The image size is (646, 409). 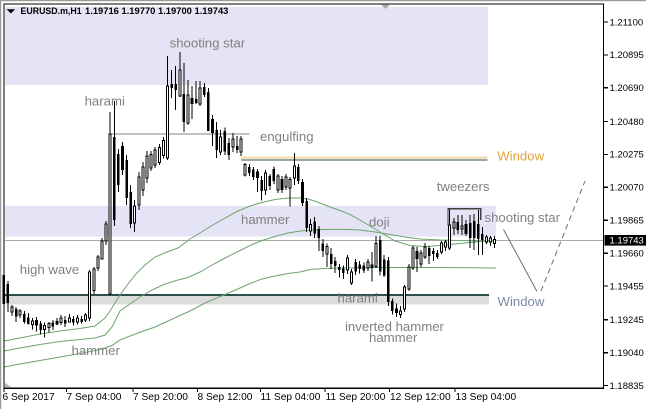 What do you see at coordinates (486, 397) in the screenshot?
I see `svg-text: 13 Sep 04:00` at bounding box center [486, 397].